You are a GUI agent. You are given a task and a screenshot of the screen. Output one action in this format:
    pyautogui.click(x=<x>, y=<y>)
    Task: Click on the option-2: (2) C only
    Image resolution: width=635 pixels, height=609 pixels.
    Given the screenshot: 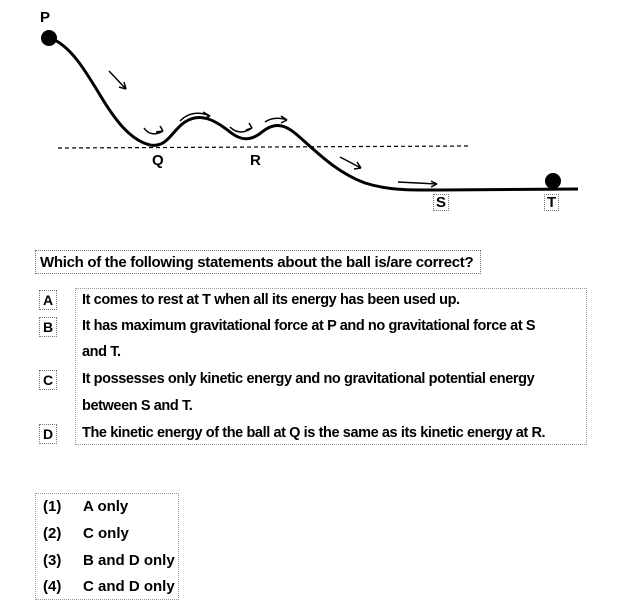 What is the action you would take?
    pyautogui.click(x=86, y=534)
    